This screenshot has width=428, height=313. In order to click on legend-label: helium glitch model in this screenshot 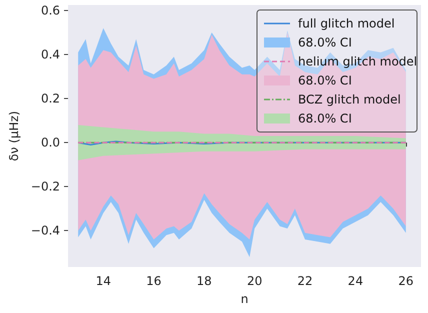, I will do `click(358, 61)`.